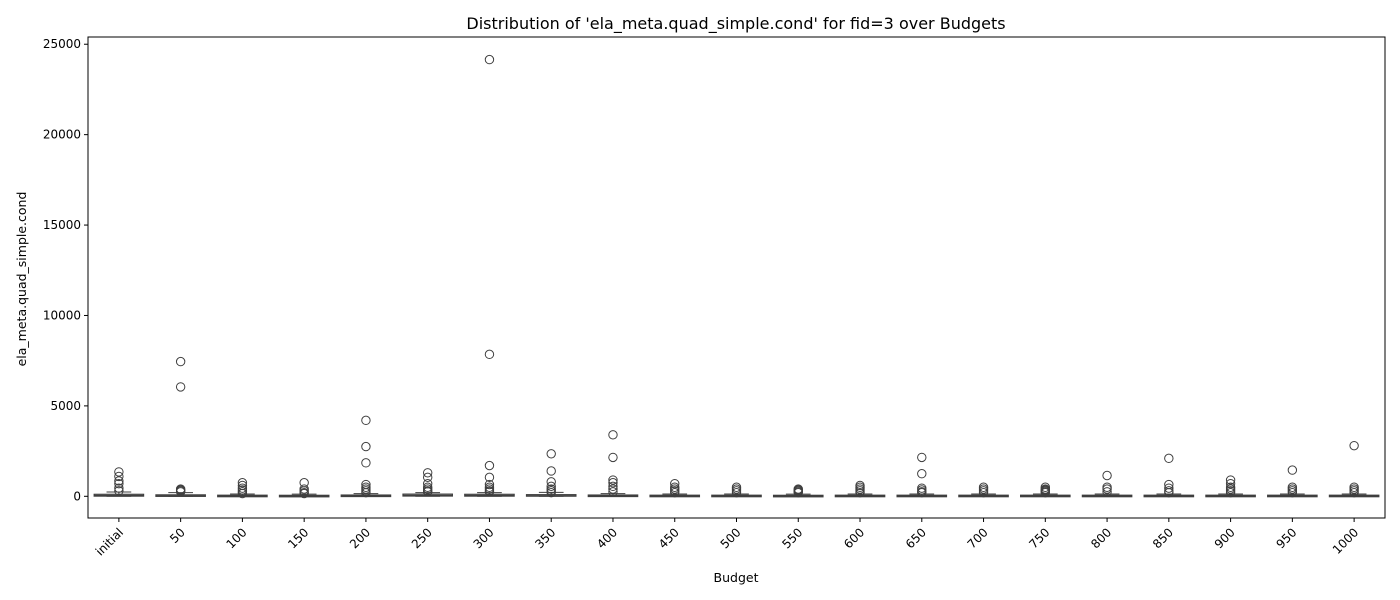 This screenshot has height=600, width=1400. I want to click on x-tick-label-19: 950, so click(1286, 538).